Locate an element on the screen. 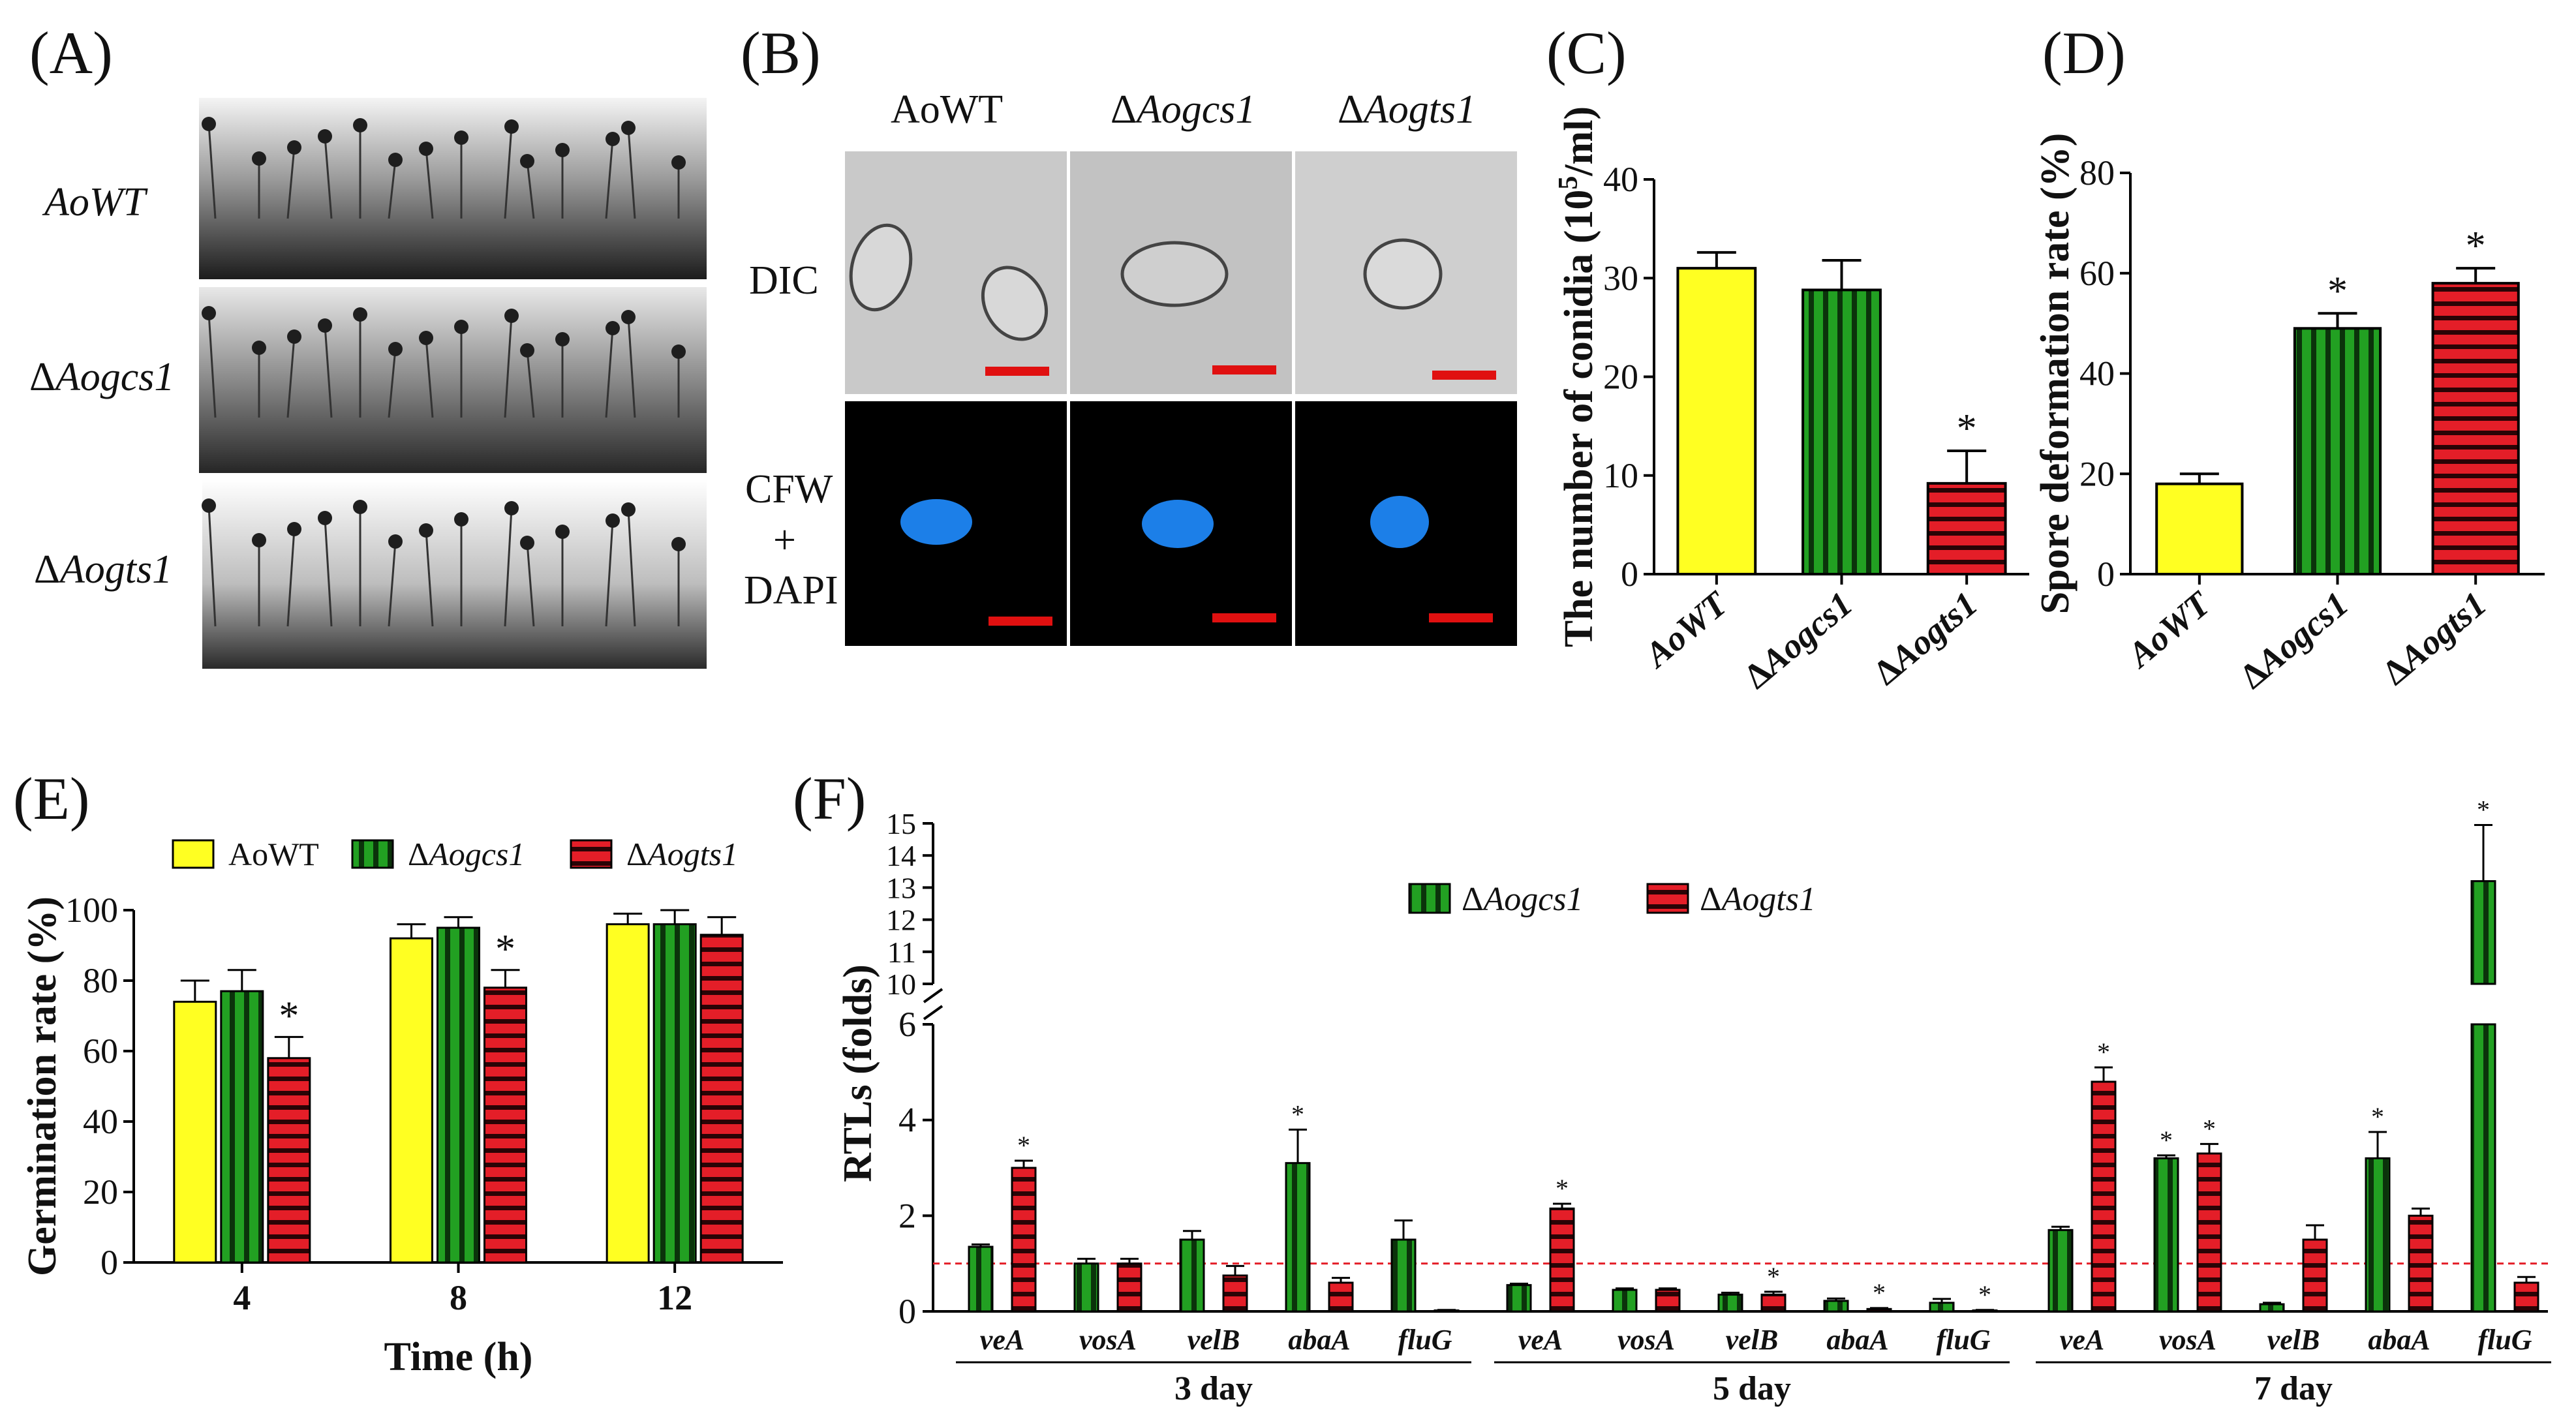 The height and width of the screenshot is (1421, 2576). y-tick-label: 13 is located at coordinates (901, 888).